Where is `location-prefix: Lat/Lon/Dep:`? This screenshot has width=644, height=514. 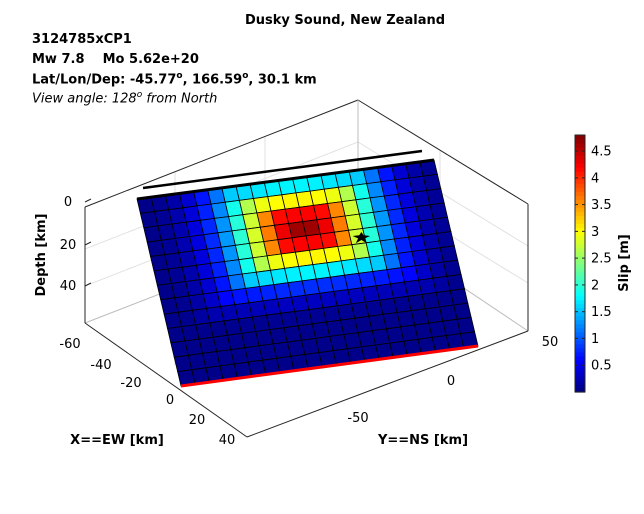 location-prefix: Lat/Lon/Dep: is located at coordinates (81, 80).